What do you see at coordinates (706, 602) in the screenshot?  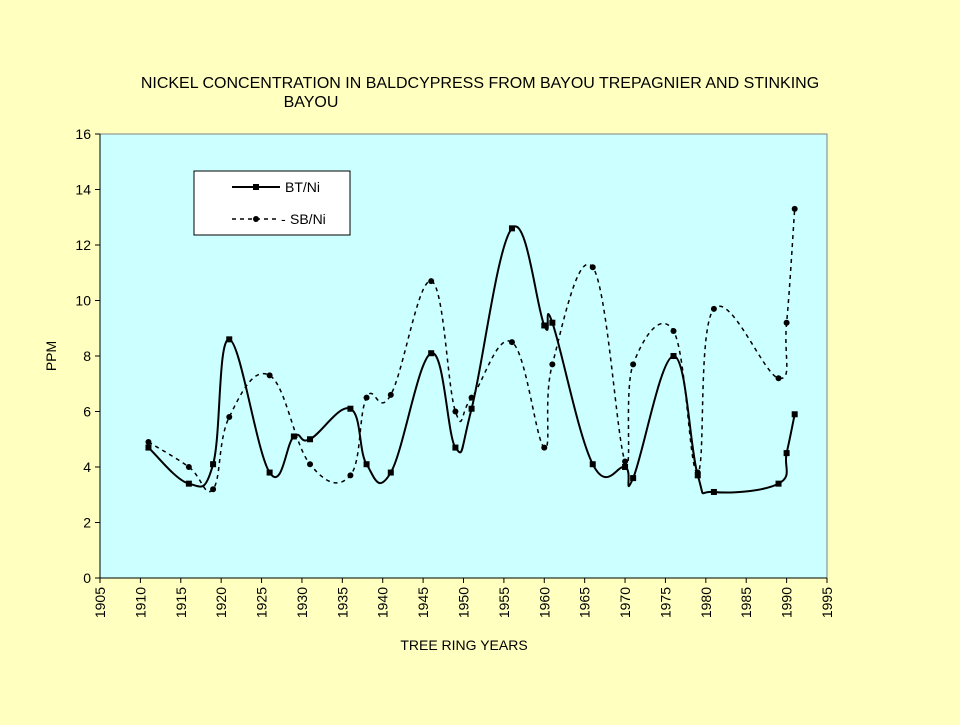 I see `x-tick-label: 1980` at bounding box center [706, 602].